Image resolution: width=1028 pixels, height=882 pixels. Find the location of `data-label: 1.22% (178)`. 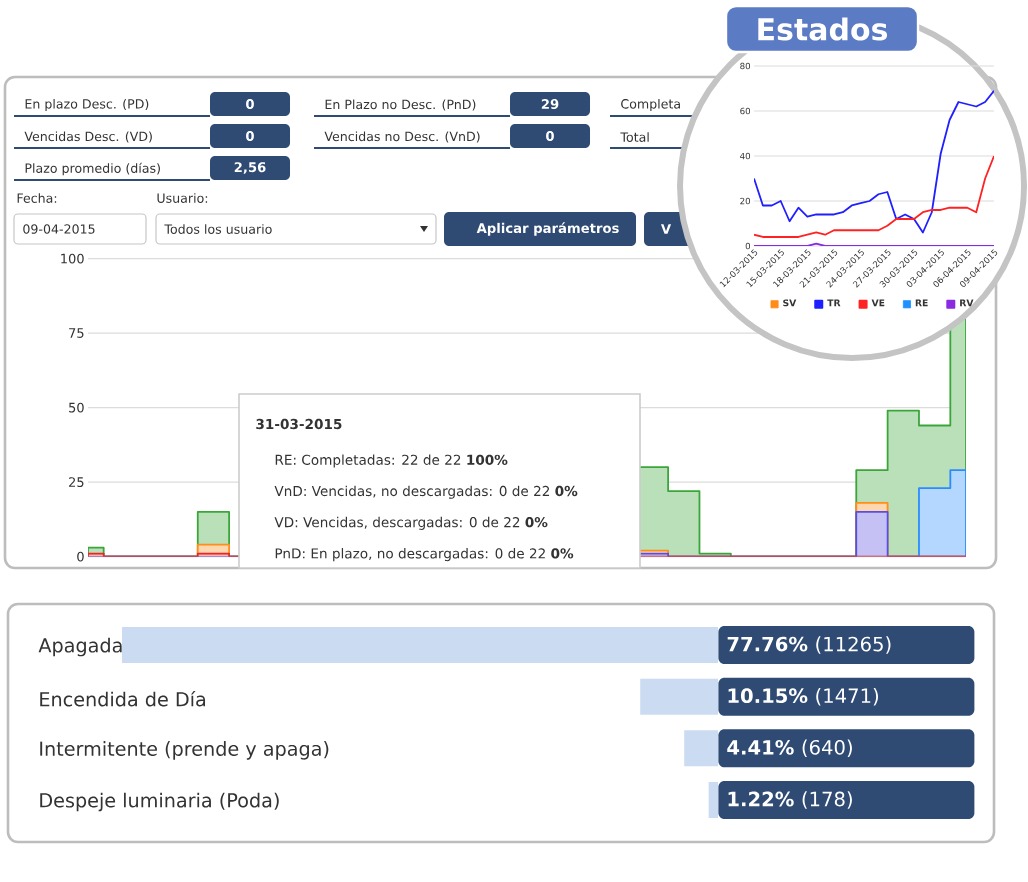

data-label: 1.22% (178) is located at coordinates (790, 800).